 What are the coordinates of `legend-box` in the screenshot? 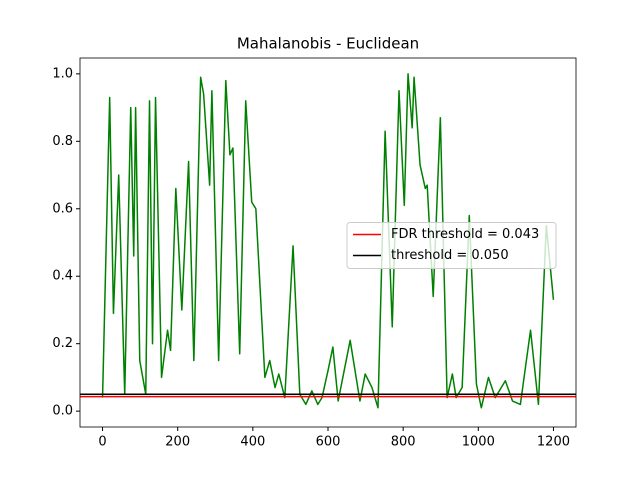 It's located at (451, 245).